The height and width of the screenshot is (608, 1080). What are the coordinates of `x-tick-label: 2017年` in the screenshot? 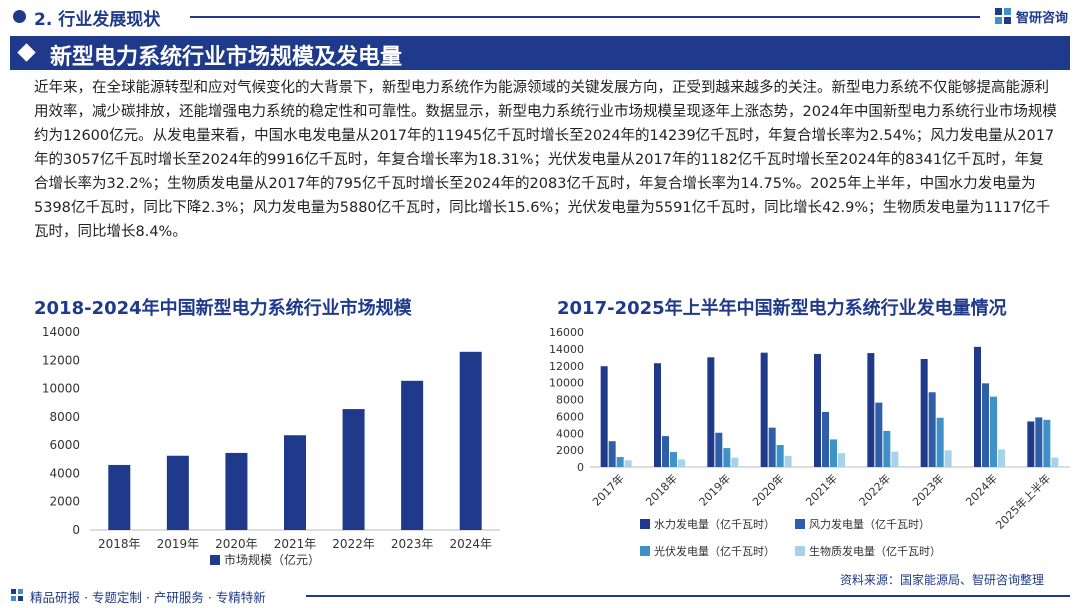 It's located at (607, 489).